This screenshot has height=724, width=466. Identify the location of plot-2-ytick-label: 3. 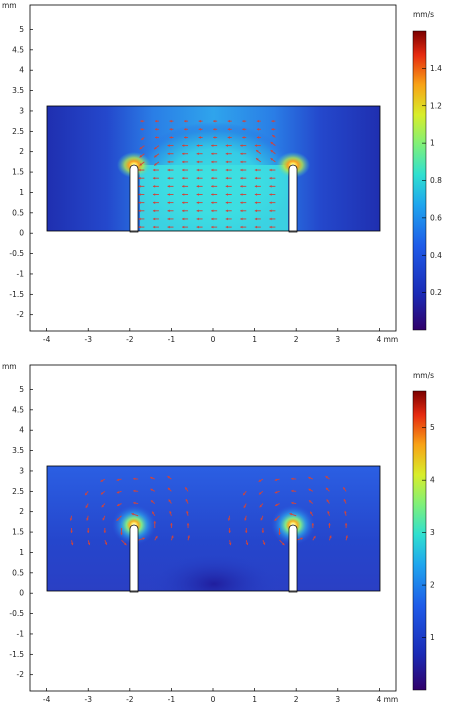
(21, 470).